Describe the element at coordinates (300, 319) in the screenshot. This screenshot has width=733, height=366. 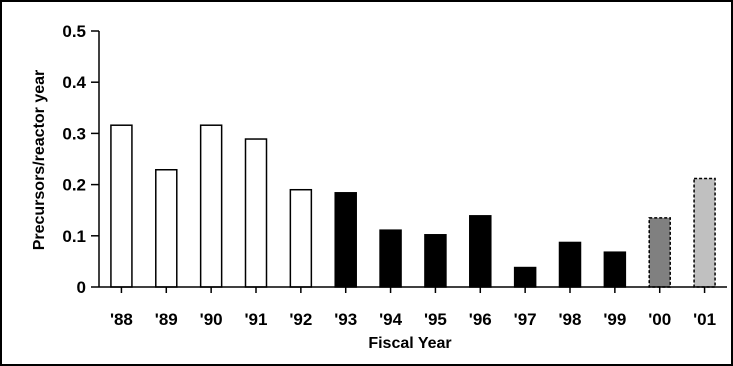
I see `x-tick-label: '92` at that location.